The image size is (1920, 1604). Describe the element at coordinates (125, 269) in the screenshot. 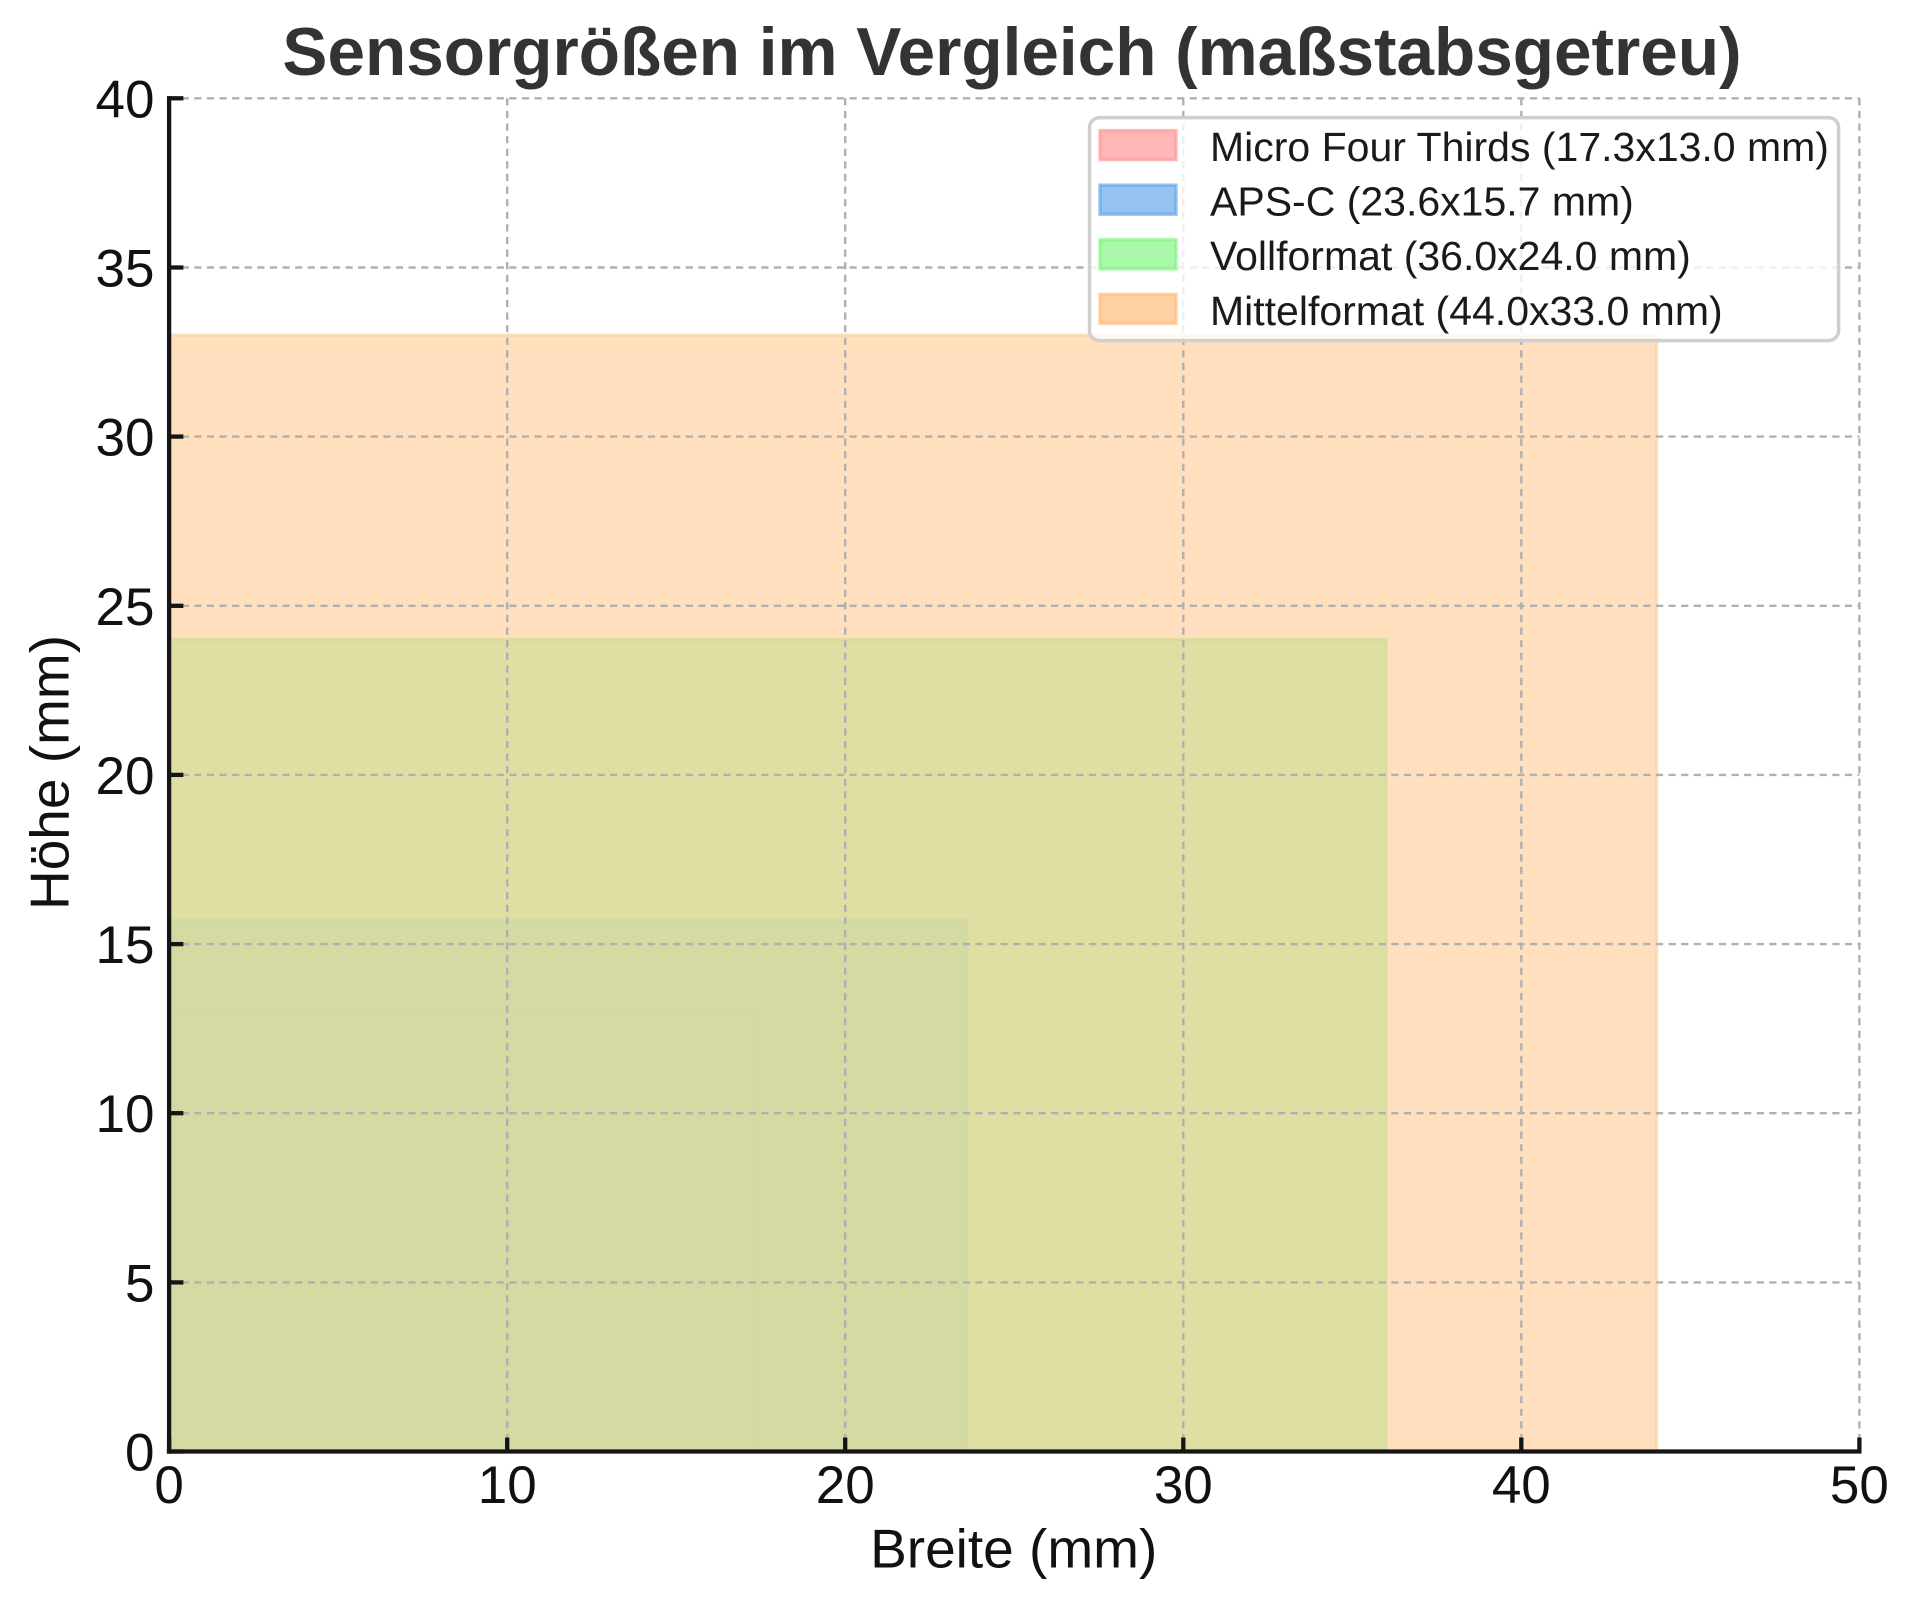

I see `svg-text: 35` at that location.